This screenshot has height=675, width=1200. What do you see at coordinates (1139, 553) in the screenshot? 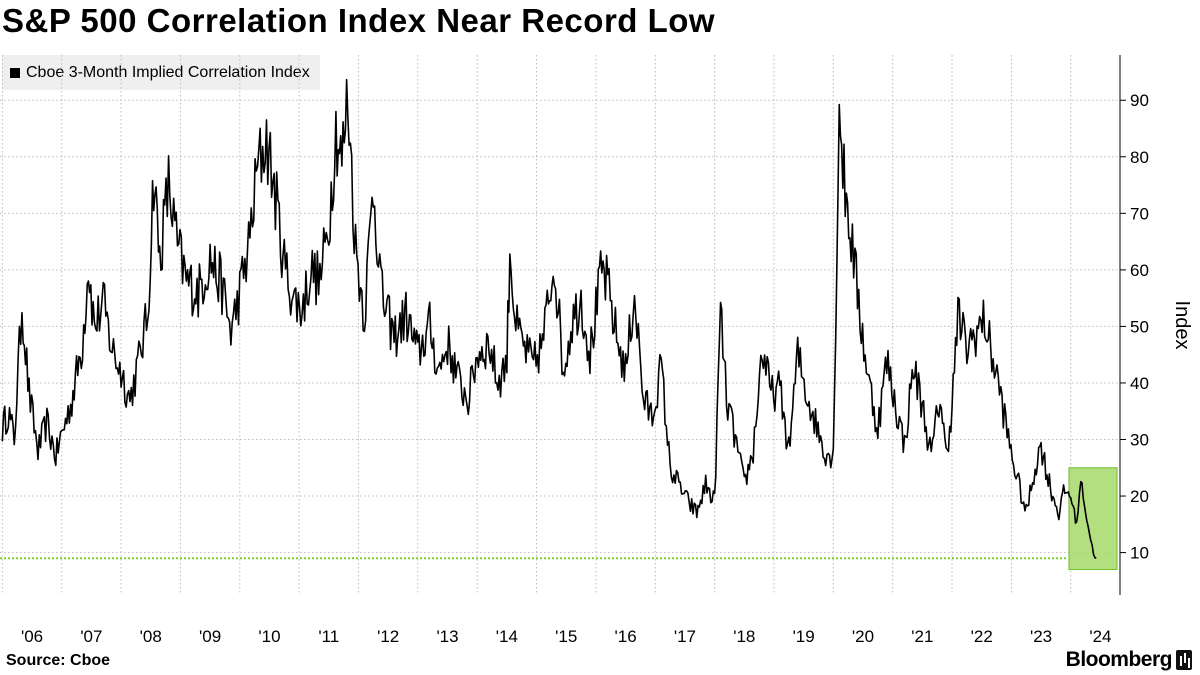
I see `y-tick-label: 10` at bounding box center [1139, 553].